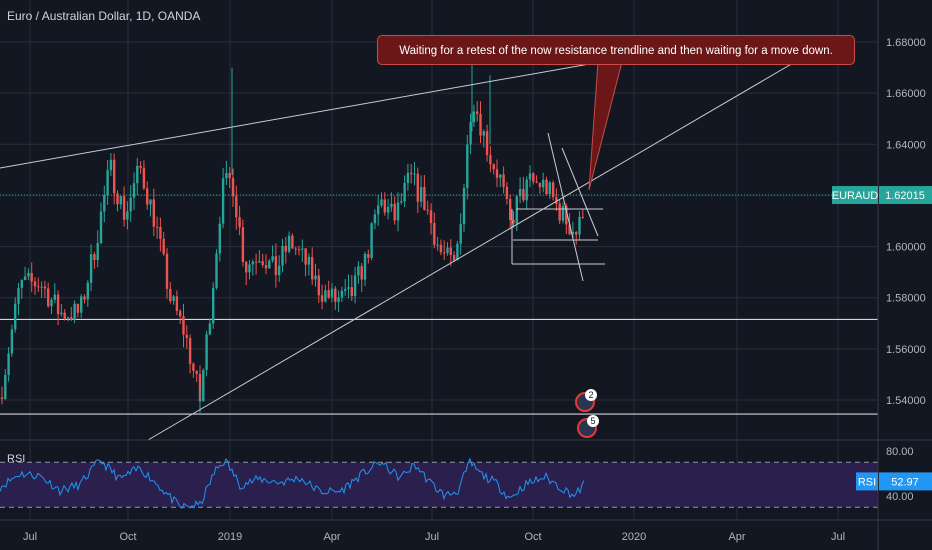  I want to click on resistance-trendline, so click(306, 114).